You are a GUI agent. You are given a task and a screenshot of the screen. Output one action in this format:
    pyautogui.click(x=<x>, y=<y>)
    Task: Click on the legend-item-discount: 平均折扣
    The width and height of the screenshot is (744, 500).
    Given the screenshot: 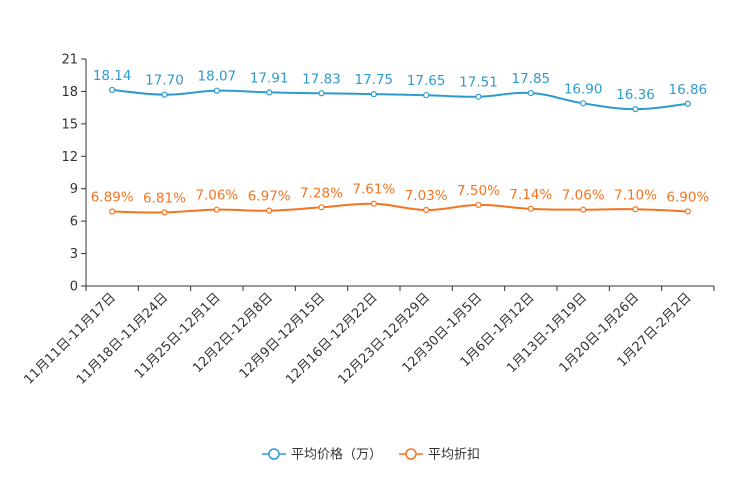 What is the action you would take?
    pyautogui.click(x=439, y=455)
    